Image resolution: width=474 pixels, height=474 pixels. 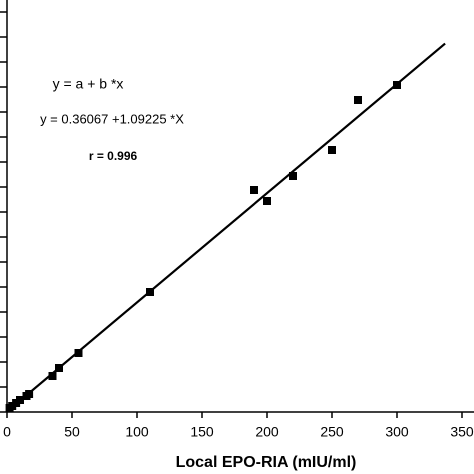 What do you see at coordinates (7, 432) in the screenshot?
I see `x-tick-label: 0` at bounding box center [7, 432].